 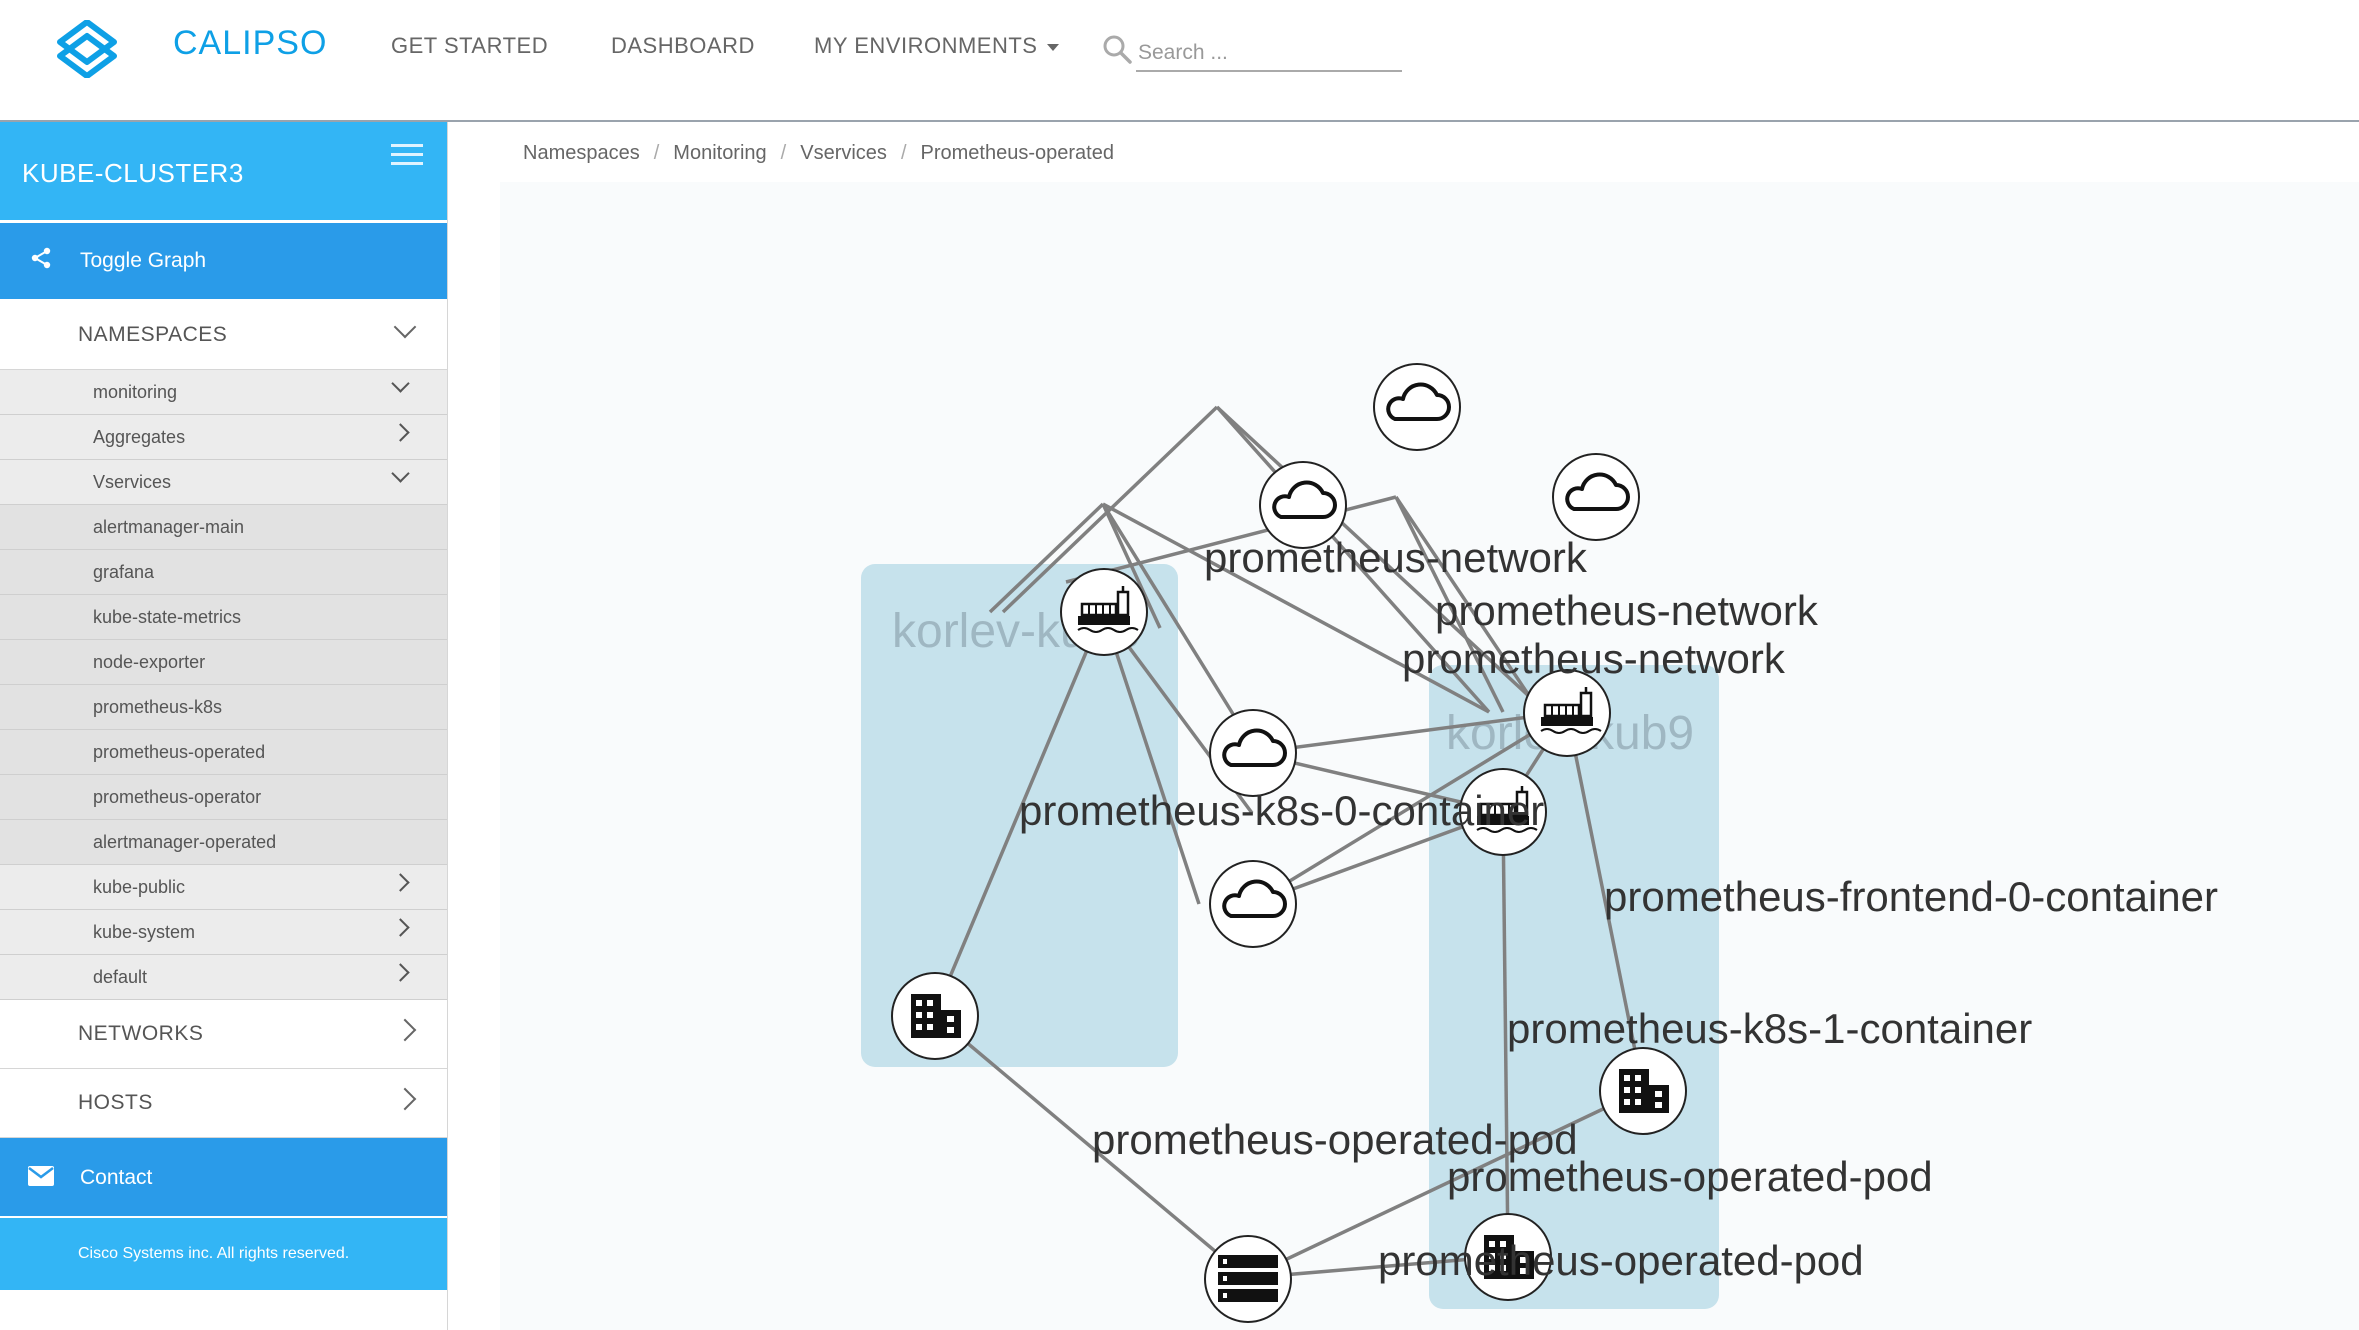 What do you see at coordinates (120, 977) in the screenshot?
I see `tree-item-label: default` at bounding box center [120, 977].